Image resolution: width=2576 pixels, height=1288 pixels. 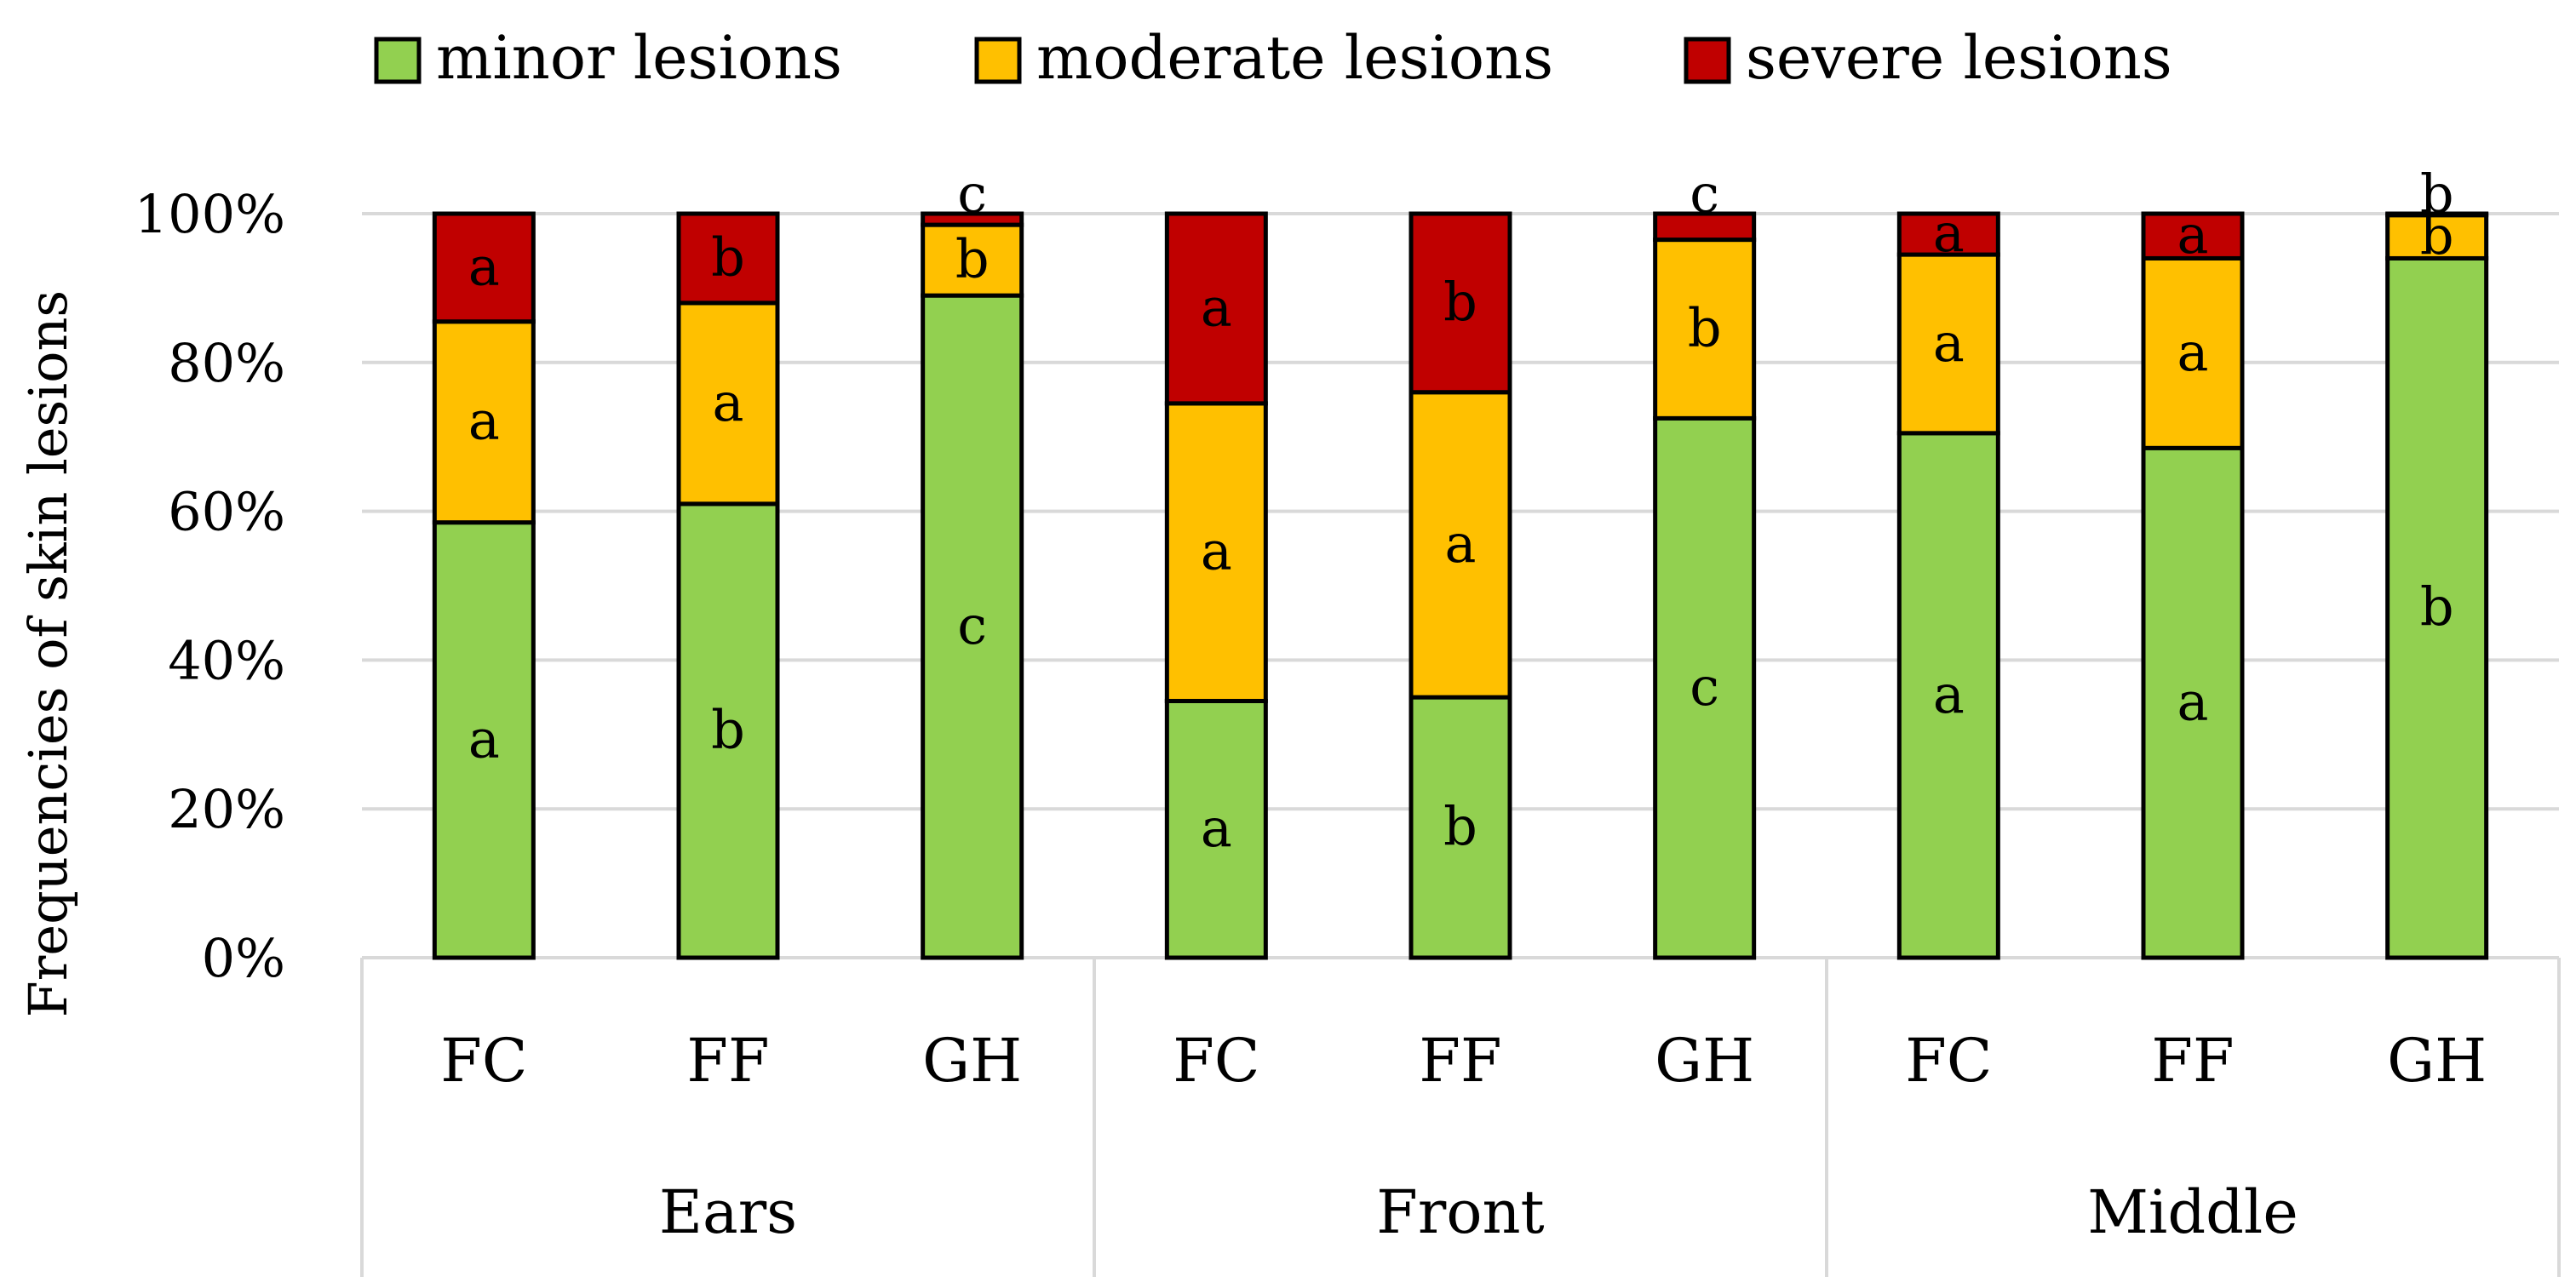 I want to click on group-label: Middle, so click(x=2192, y=1212).